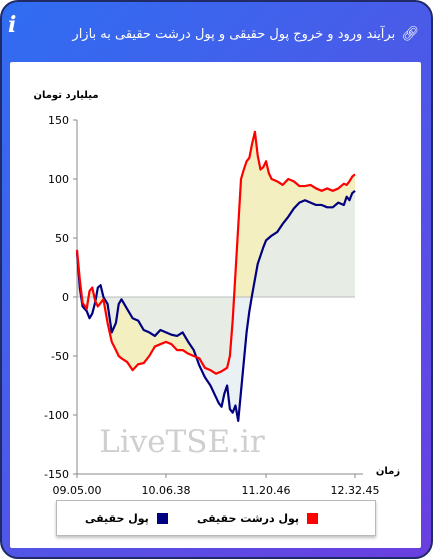 This screenshot has width=433, height=559. I want to click on y-tick-label: 50, so click(62, 238).